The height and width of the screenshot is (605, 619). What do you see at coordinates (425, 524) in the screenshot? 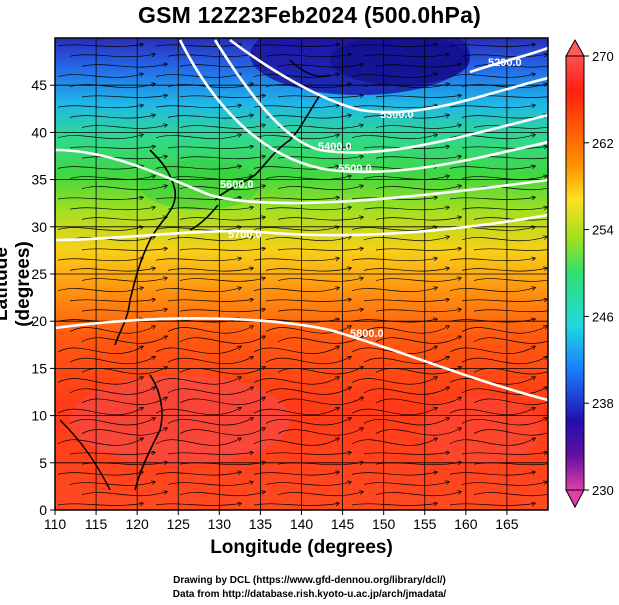
I see `x-tick-label: 155` at bounding box center [425, 524].